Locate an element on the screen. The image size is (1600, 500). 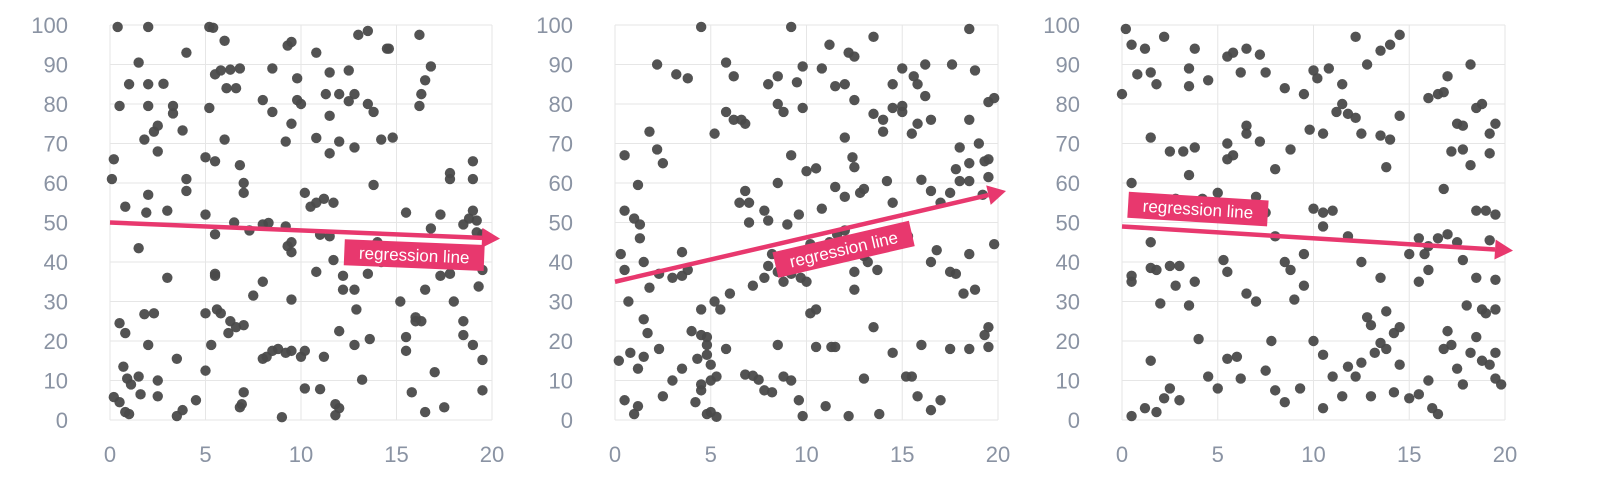
x-tick-label: 0 is located at coordinates (615, 454).